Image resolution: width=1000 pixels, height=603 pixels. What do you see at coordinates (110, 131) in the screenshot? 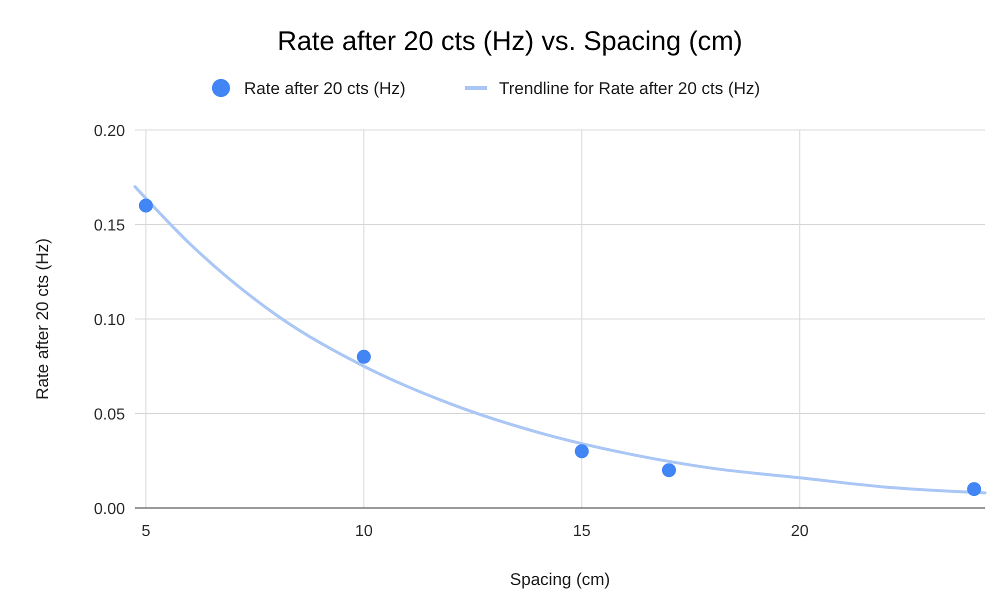
I see `y-tick-label: 0.20` at bounding box center [110, 131].